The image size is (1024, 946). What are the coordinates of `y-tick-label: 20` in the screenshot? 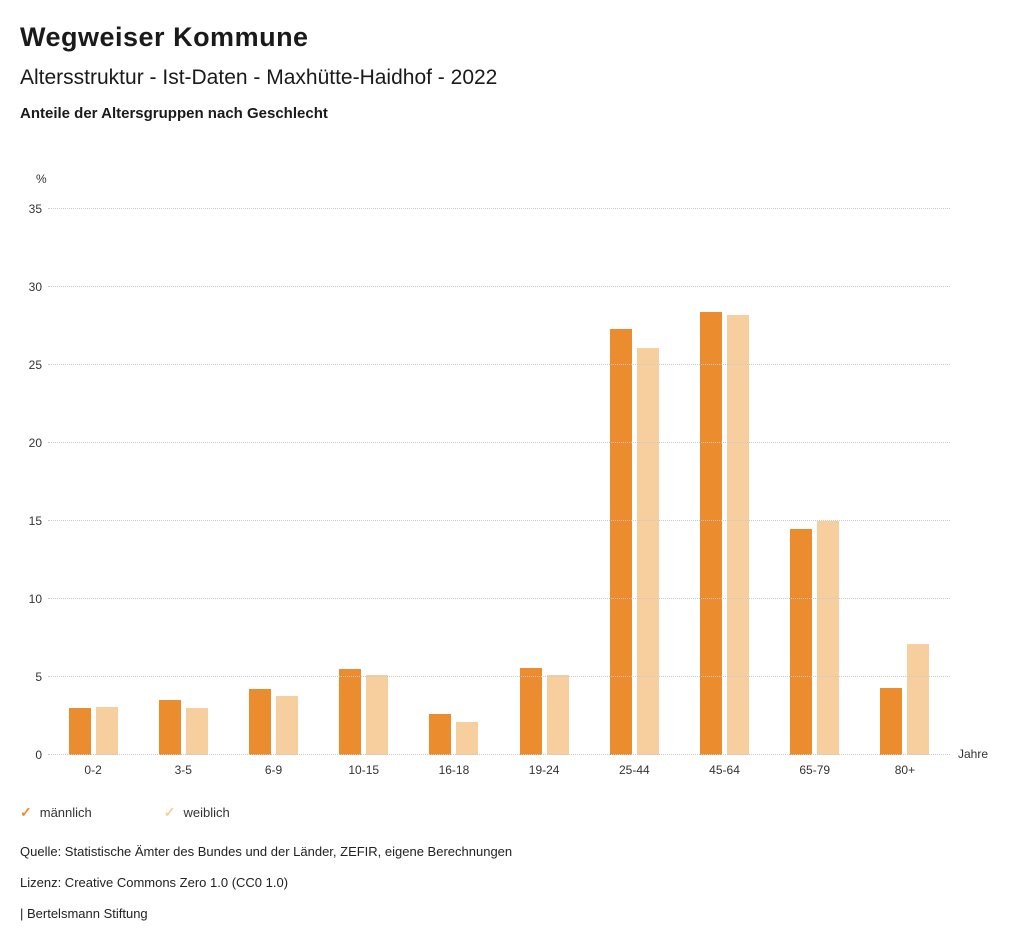 It's located at (35, 443).